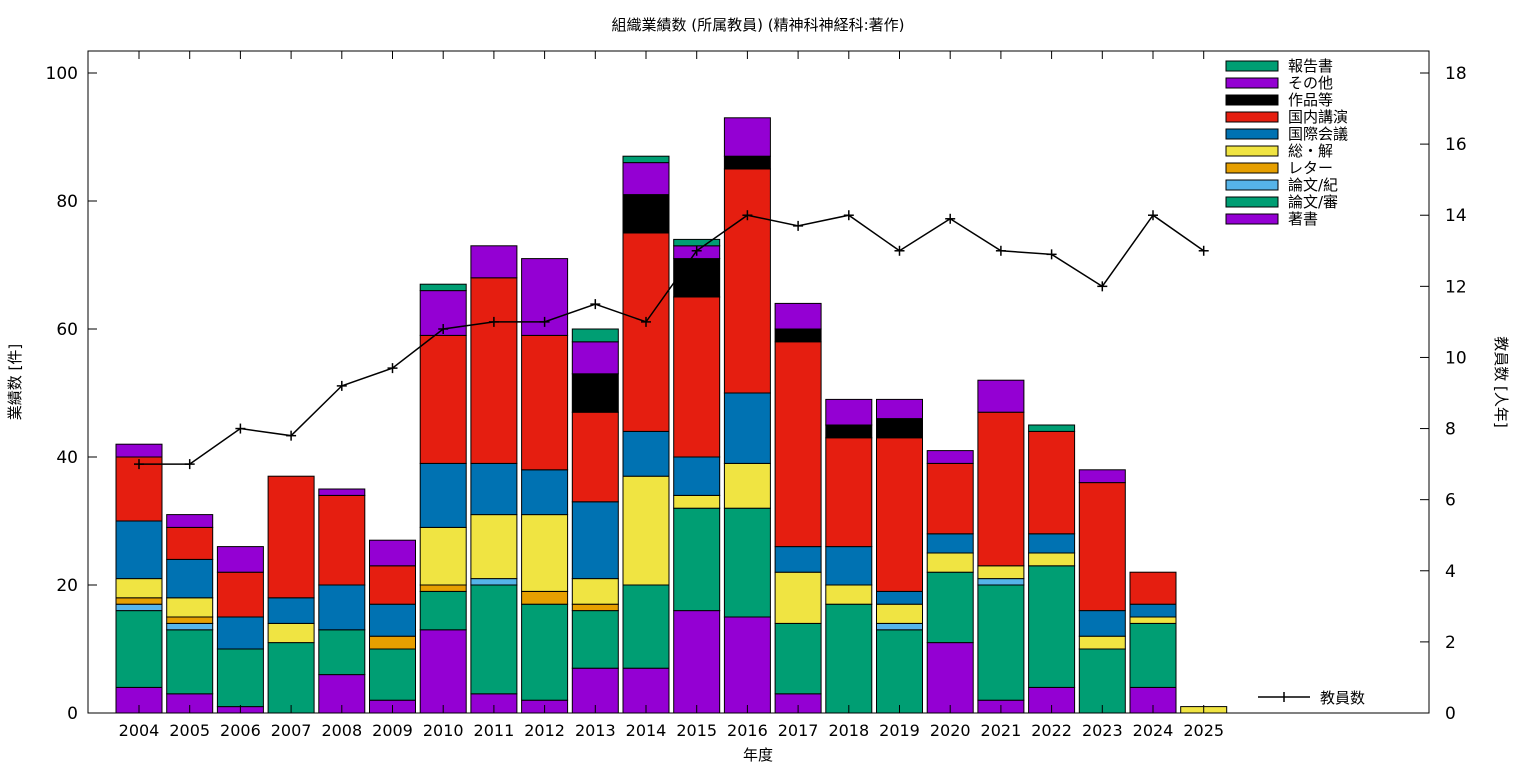  I want to click on x-tick-label: 2025, so click(1203, 730).